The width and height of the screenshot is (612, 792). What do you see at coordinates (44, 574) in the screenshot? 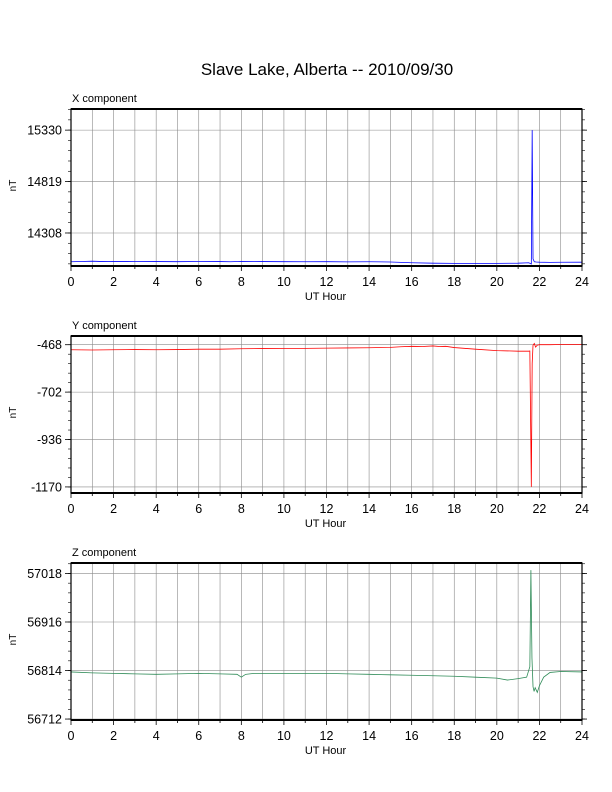
I see `y-tick-label: 57018` at bounding box center [44, 574].